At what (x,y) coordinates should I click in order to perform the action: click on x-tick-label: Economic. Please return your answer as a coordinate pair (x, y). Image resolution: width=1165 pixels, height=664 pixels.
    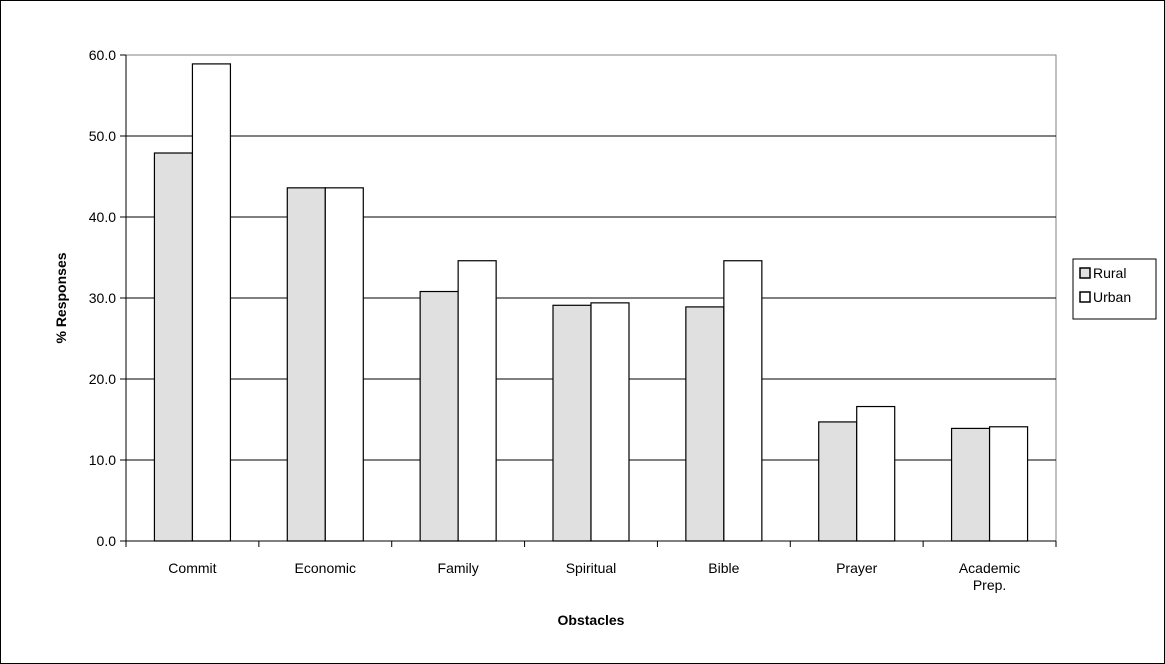
    Looking at the image, I should click on (325, 568).